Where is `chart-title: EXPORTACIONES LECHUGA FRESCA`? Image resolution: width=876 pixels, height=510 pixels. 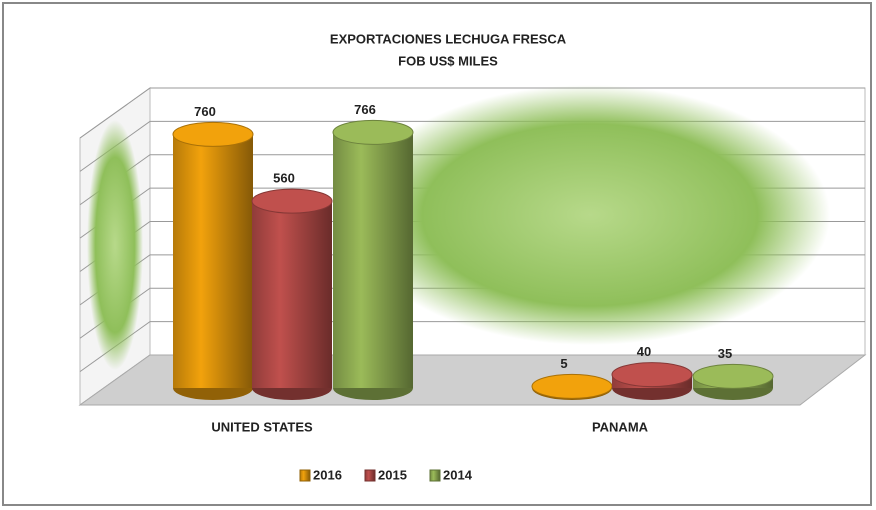 chart-title: EXPORTACIONES LECHUGA FRESCA is located at coordinates (448, 38).